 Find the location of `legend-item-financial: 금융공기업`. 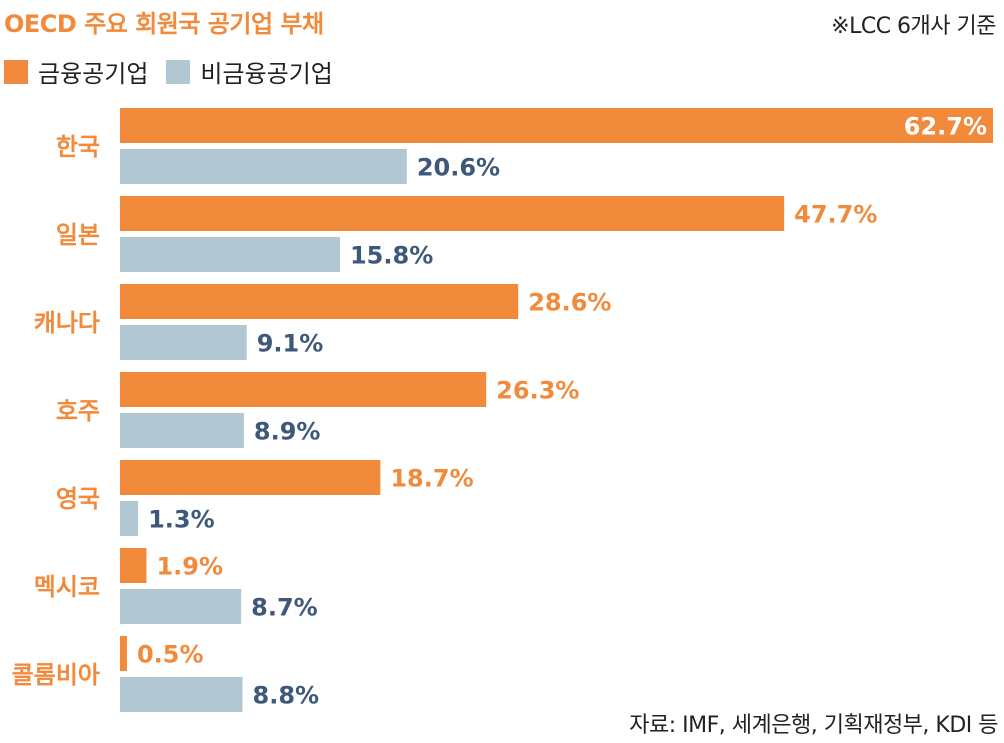

legend-item-financial: 금융공기업 is located at coordinates (76, 71).